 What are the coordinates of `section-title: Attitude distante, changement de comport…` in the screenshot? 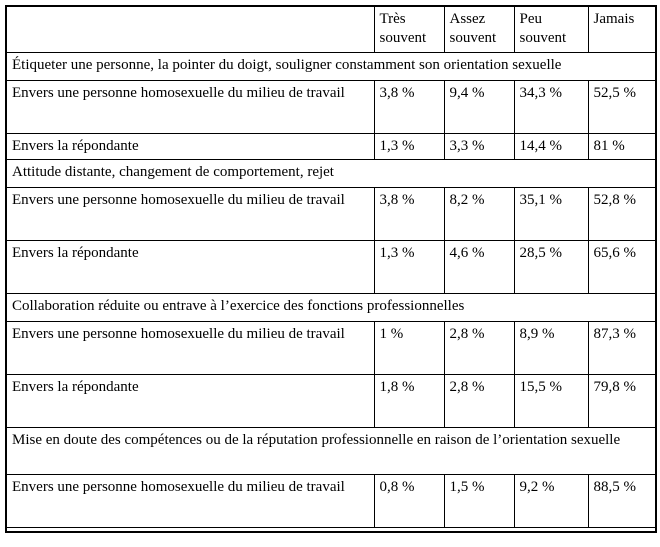 It's located at (331, 173).